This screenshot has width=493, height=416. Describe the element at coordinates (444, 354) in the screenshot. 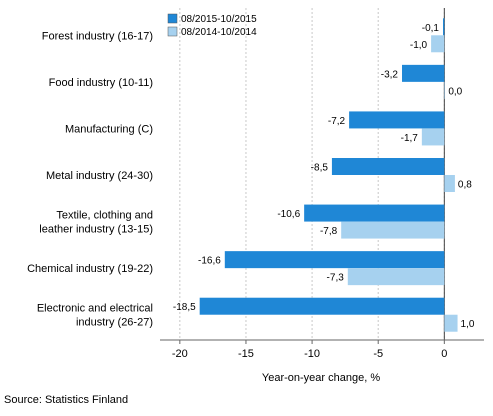

I see `x-tick-label: 0` at that location.